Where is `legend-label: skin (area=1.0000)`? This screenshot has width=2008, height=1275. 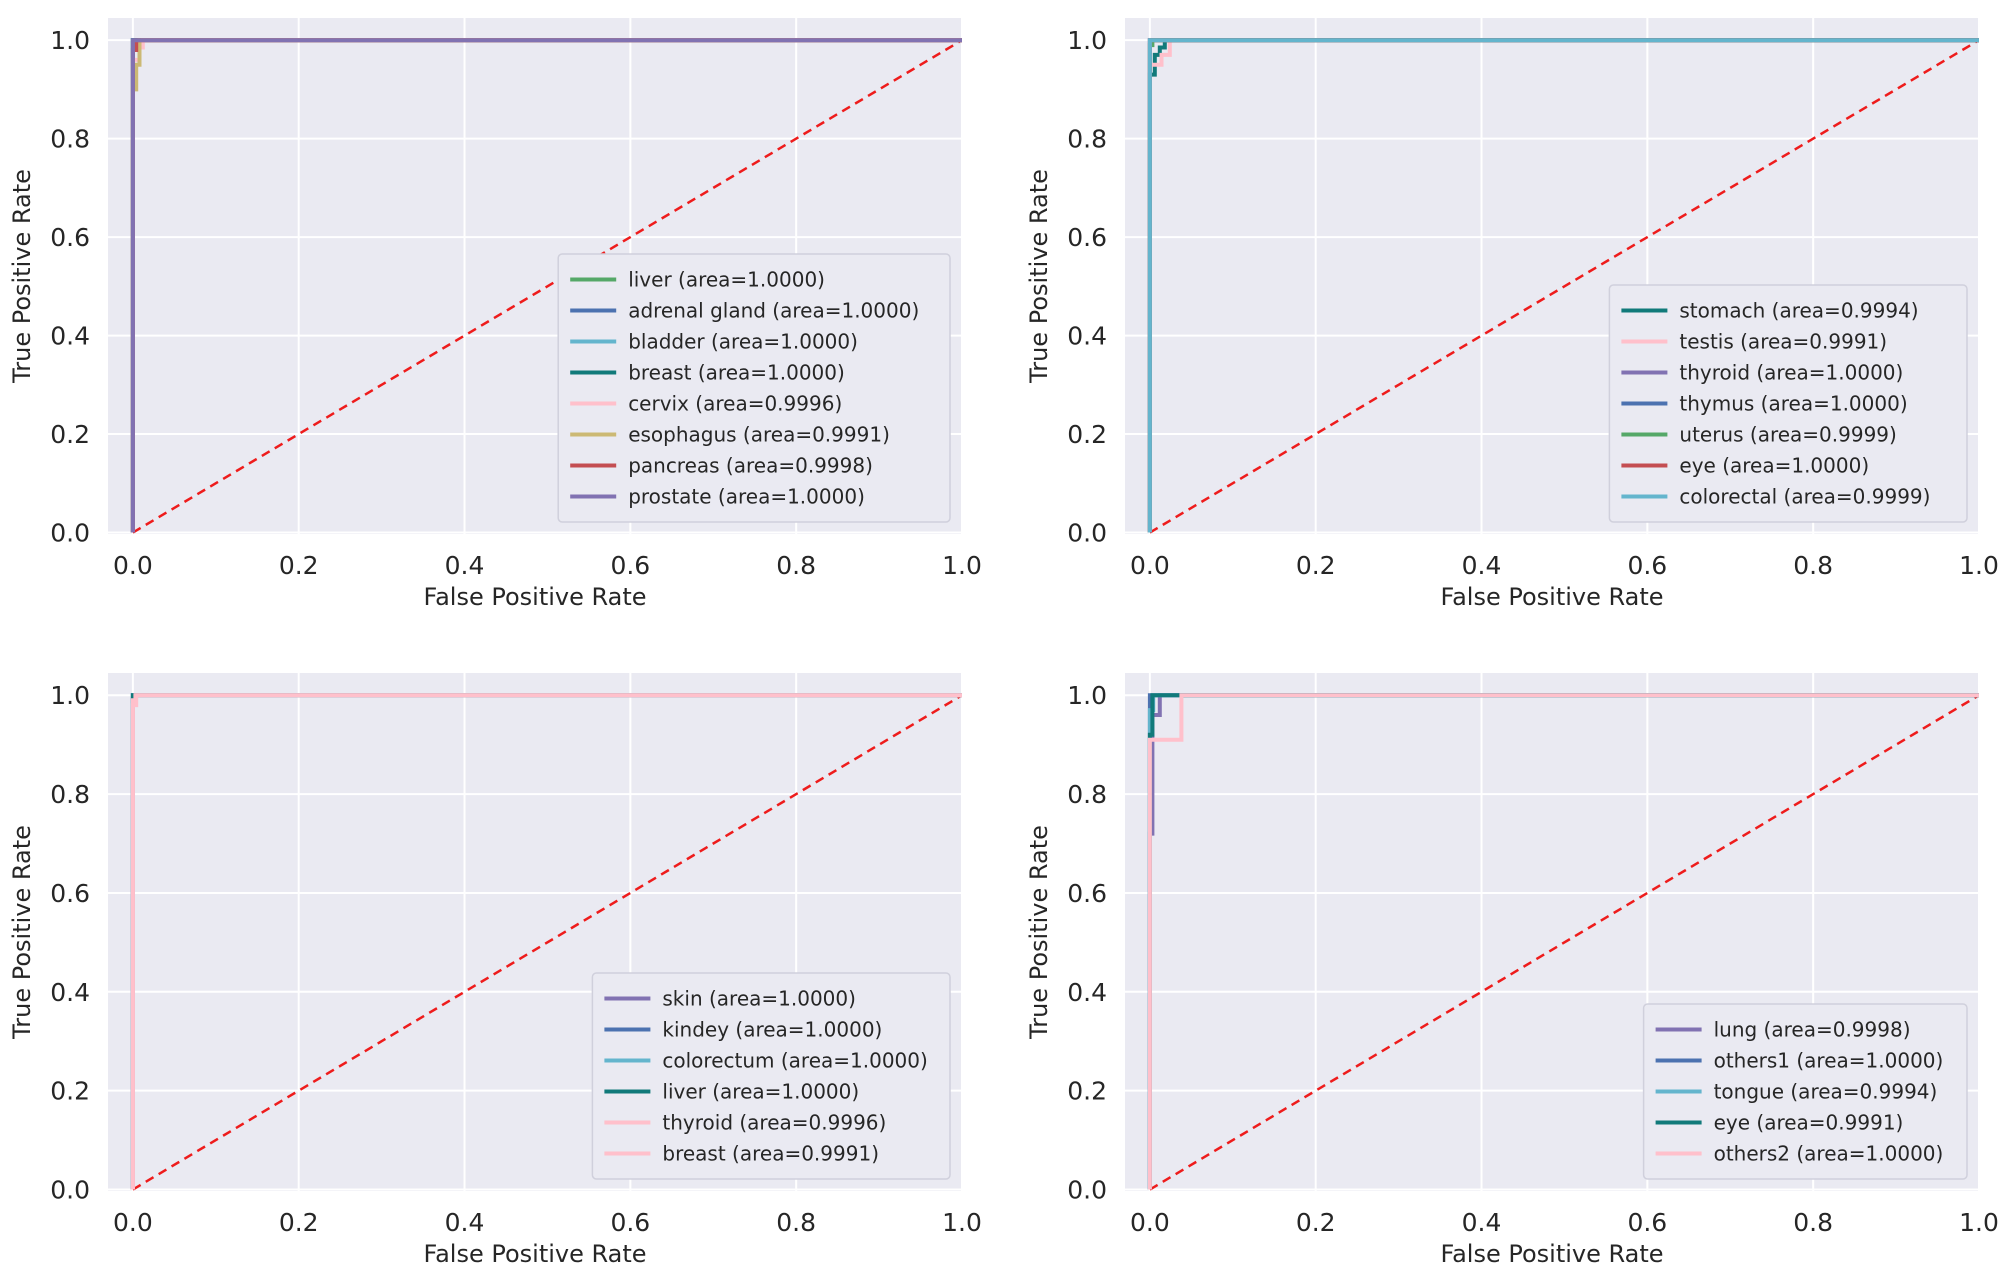
legend-label: skin (area=1.0000) is located at coordinates (759, 999).